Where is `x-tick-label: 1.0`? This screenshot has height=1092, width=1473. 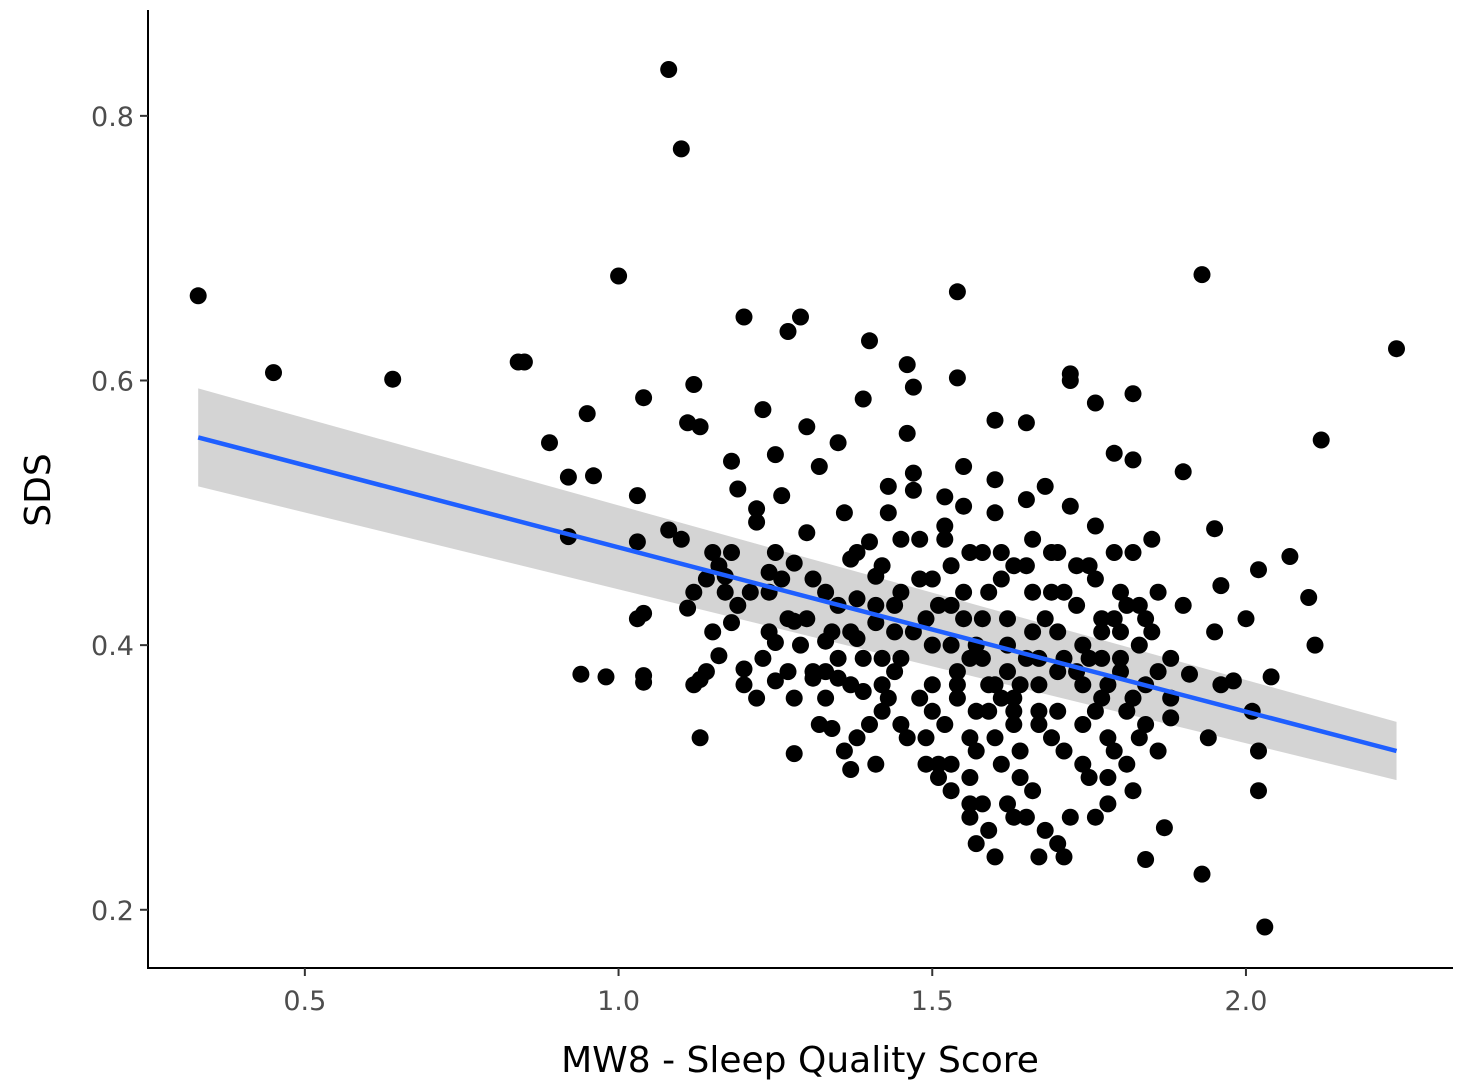 x-tick-label: 1.0 is located at coordinates (618, 1001).